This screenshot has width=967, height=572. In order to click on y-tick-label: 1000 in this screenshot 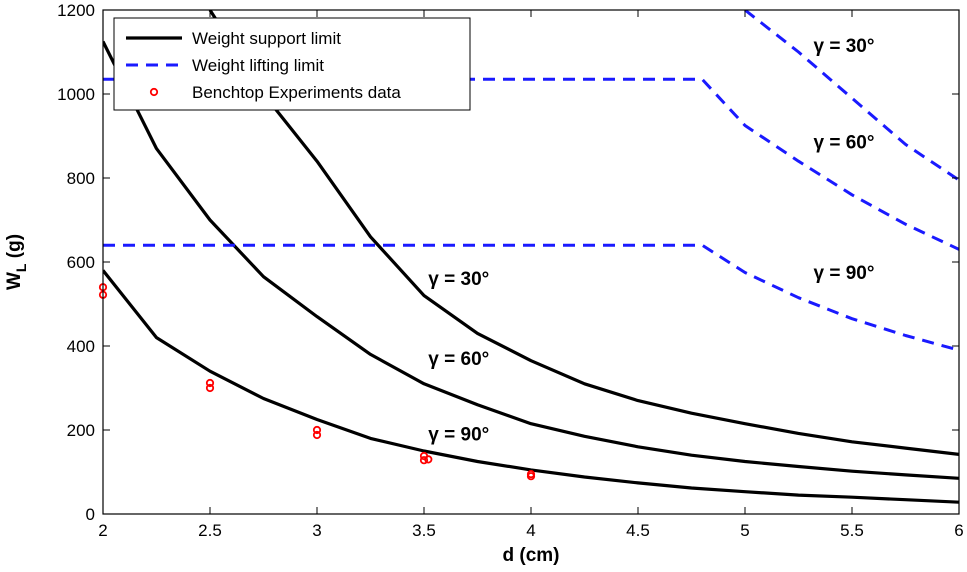, I will do `click(76, 94)`.